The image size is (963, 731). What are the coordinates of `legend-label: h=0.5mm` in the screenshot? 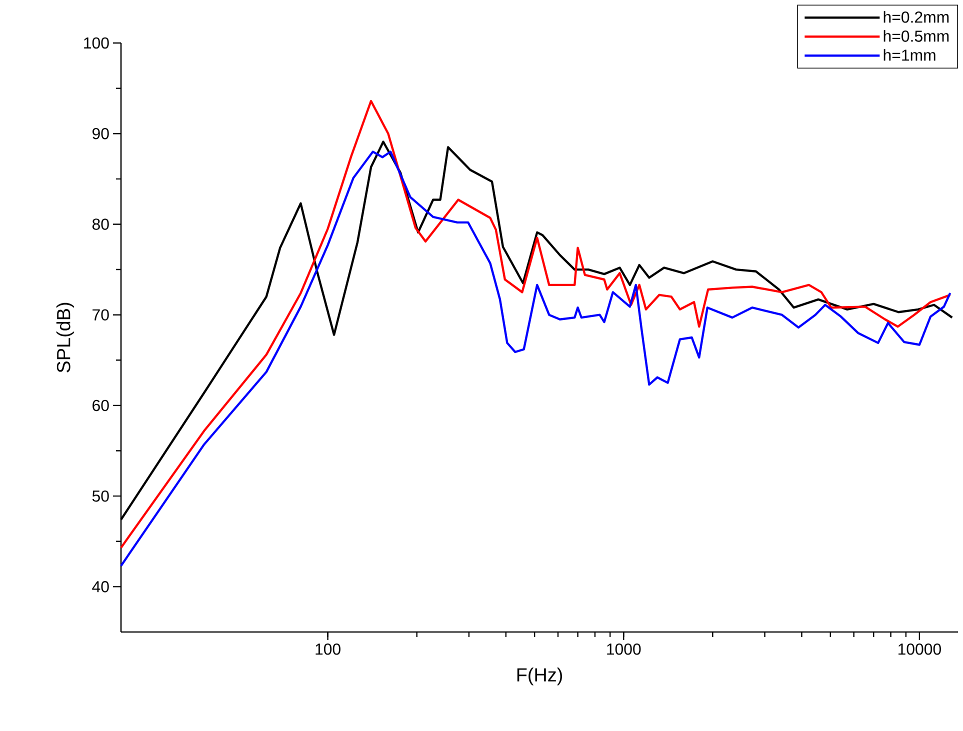 It's located at (916, 36).